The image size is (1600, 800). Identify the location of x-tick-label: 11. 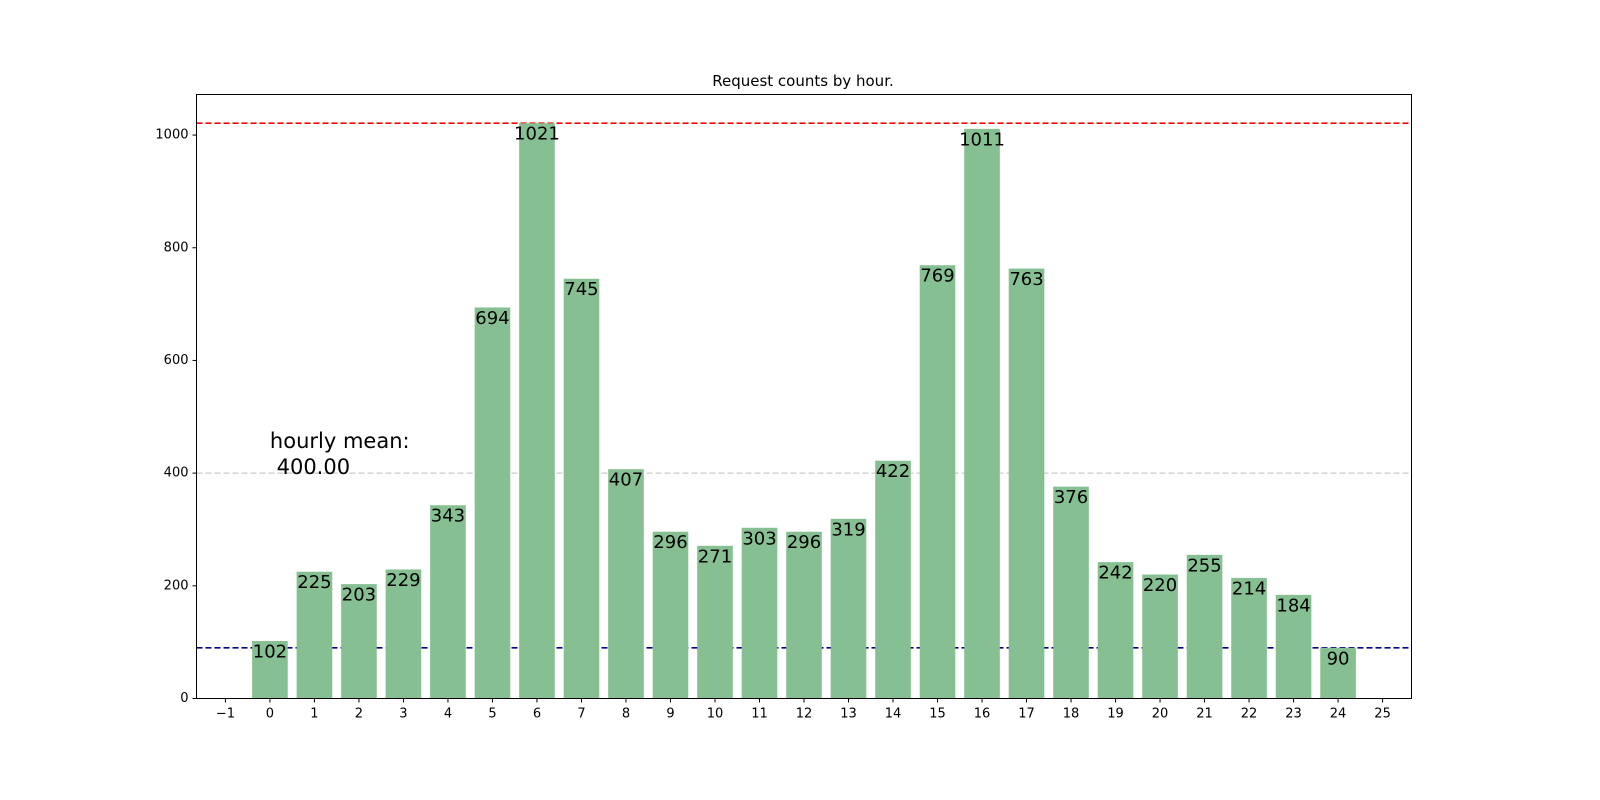
(759, 714).